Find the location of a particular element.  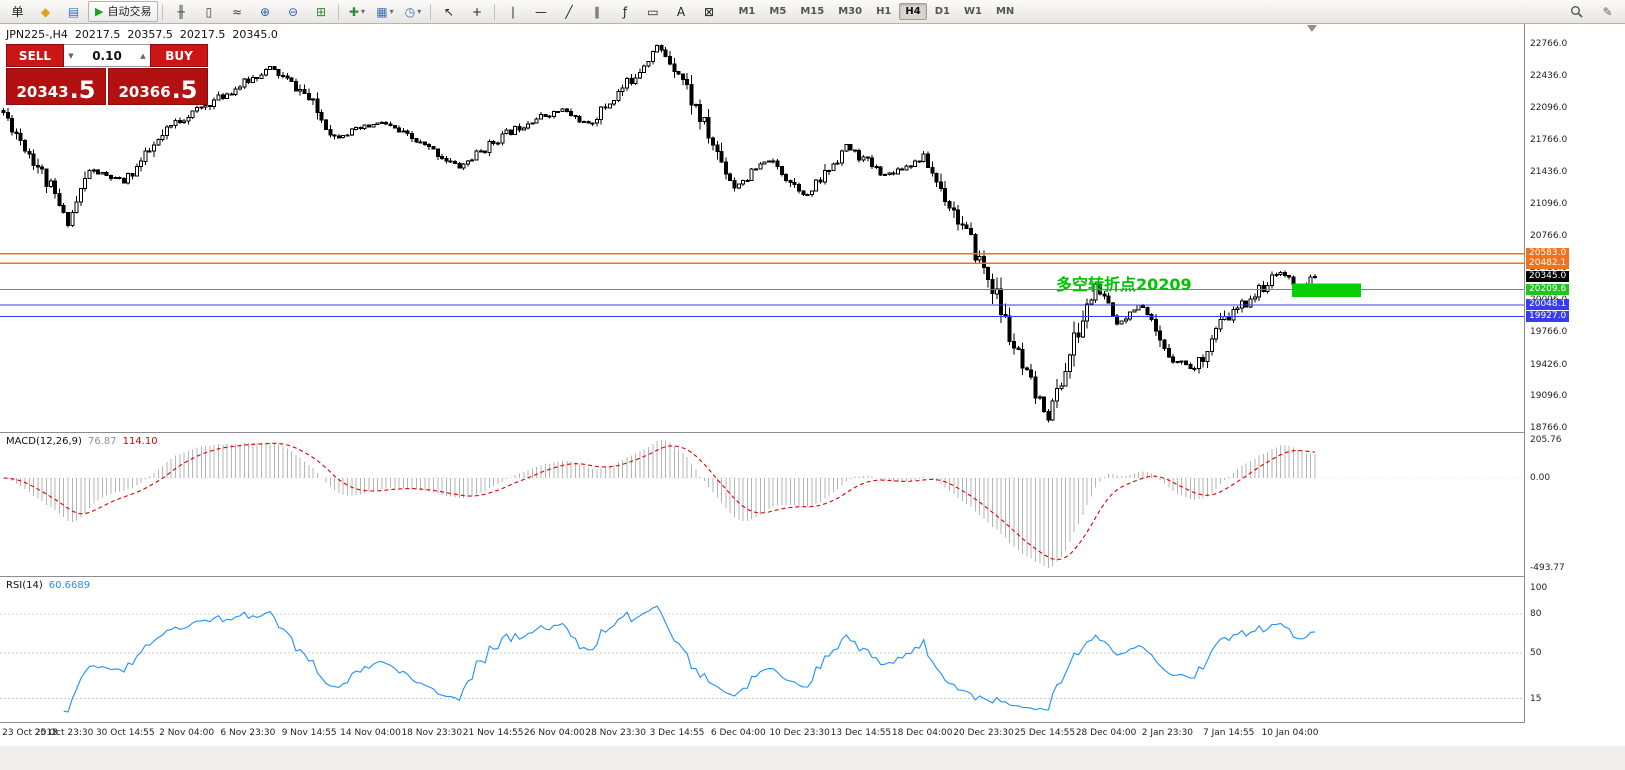

shapes-button: ▭ is located at coordinates (652, 11).